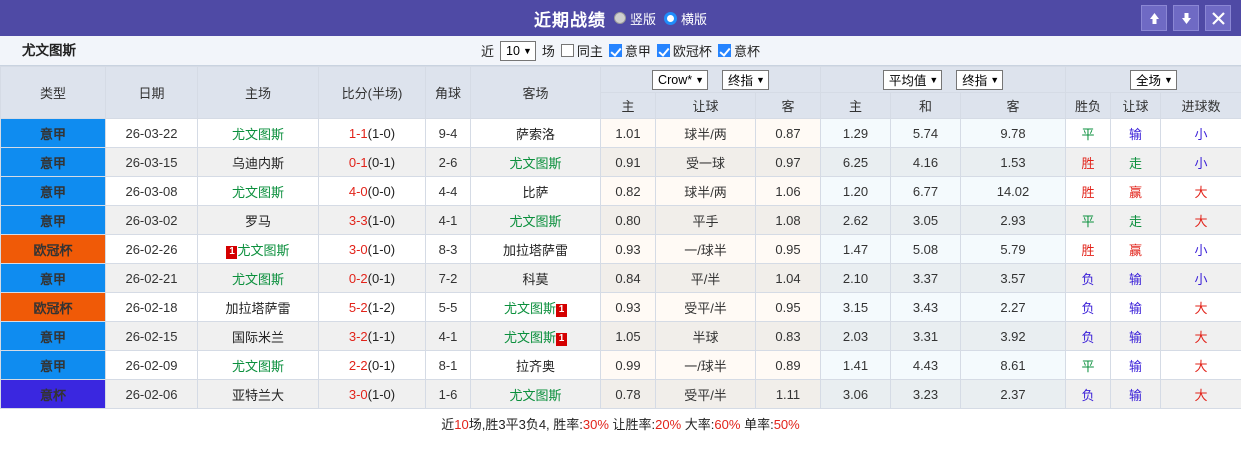  I want to click on cell-score: 3-2(1-1), so click(372, 336).